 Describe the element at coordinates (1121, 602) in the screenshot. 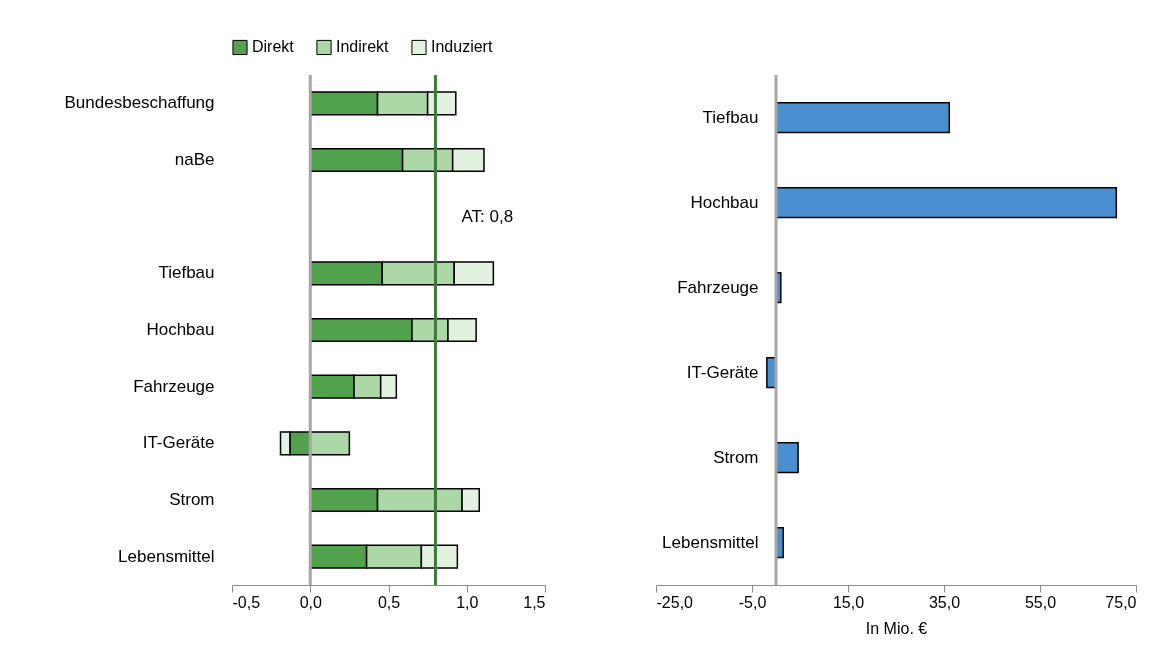

I see `x-tick-label: 75,0` at that location.